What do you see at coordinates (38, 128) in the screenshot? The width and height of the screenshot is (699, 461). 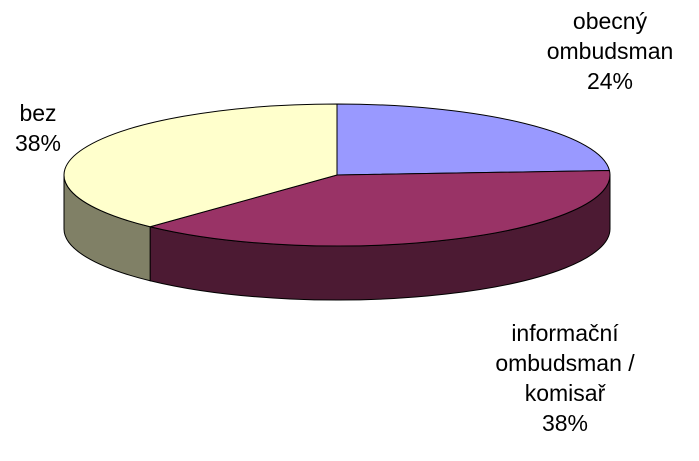 I see `slice-label: bez 38%` at bounding box center [38, 128].